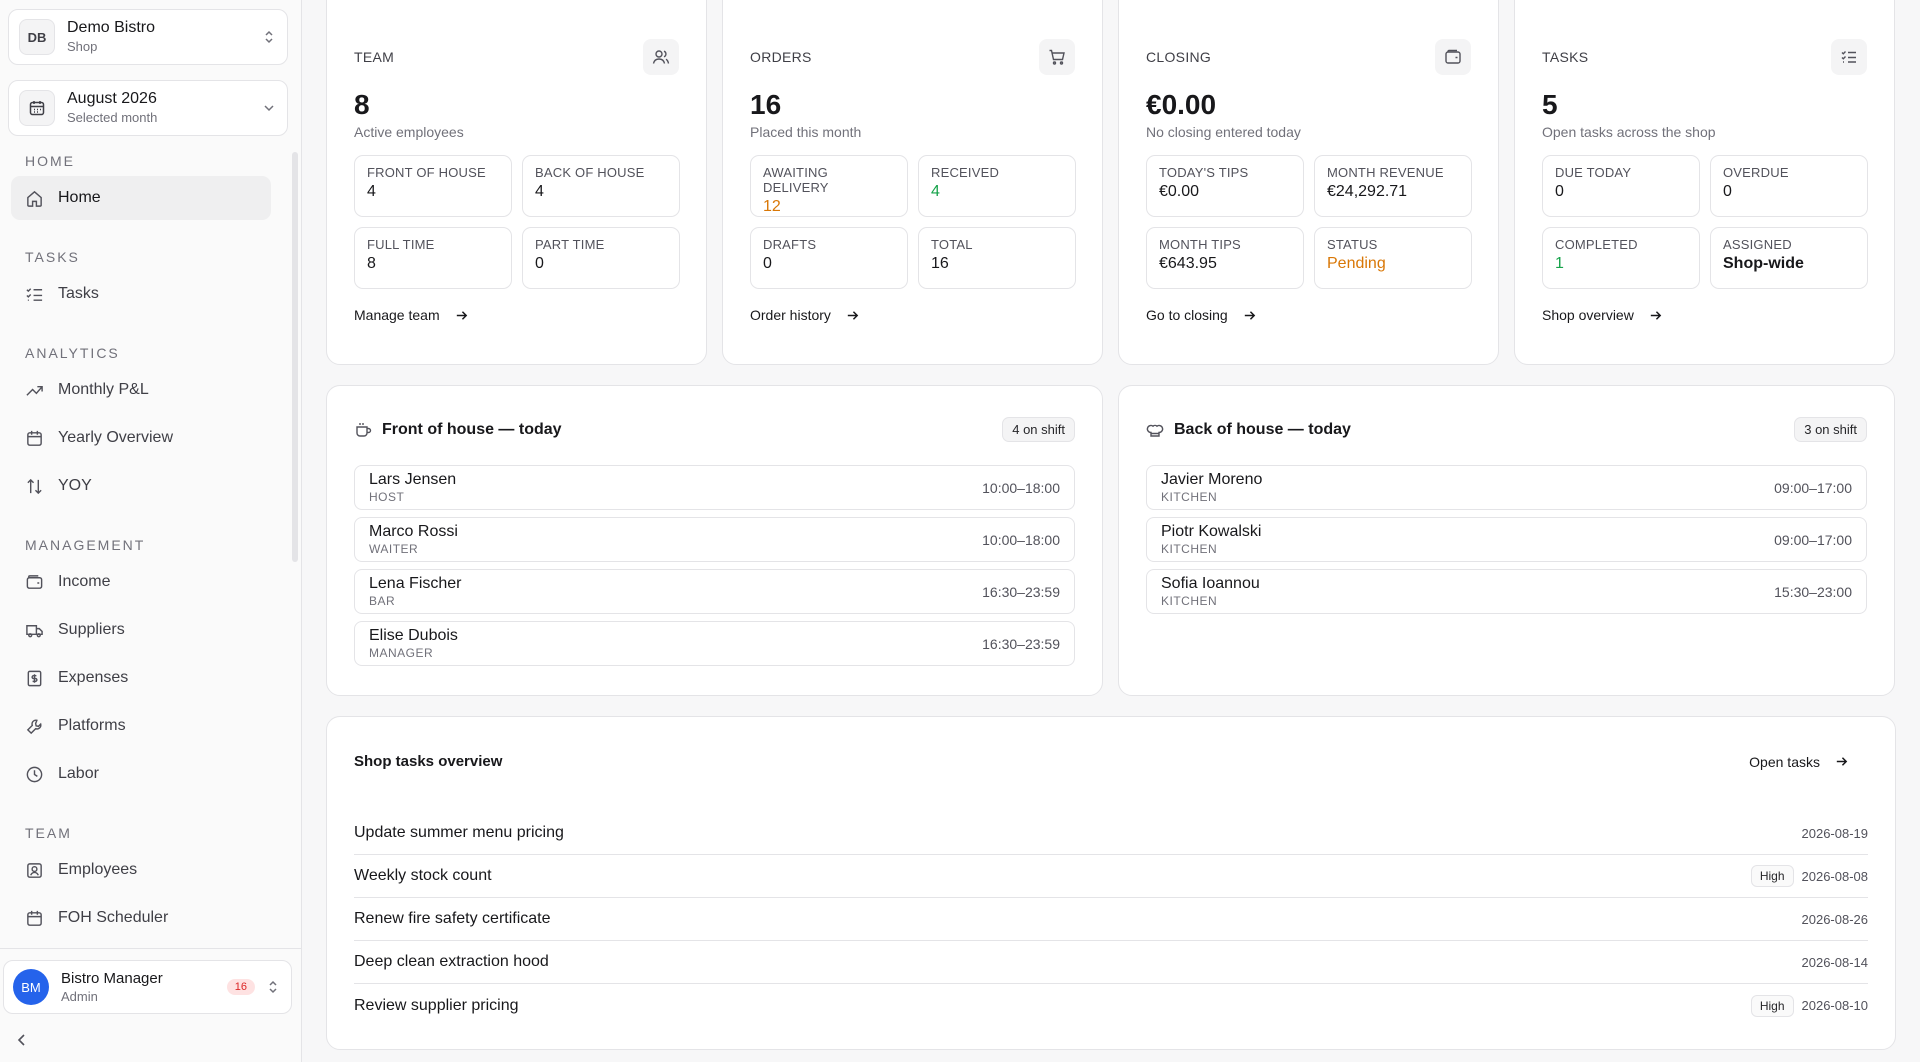 The height and width of the screenshot is (1062, 1920). Describe the element at coordinates (428, 761) in the screenshot. I see `shop-tasks-title: Shop tasks overview` at that location.